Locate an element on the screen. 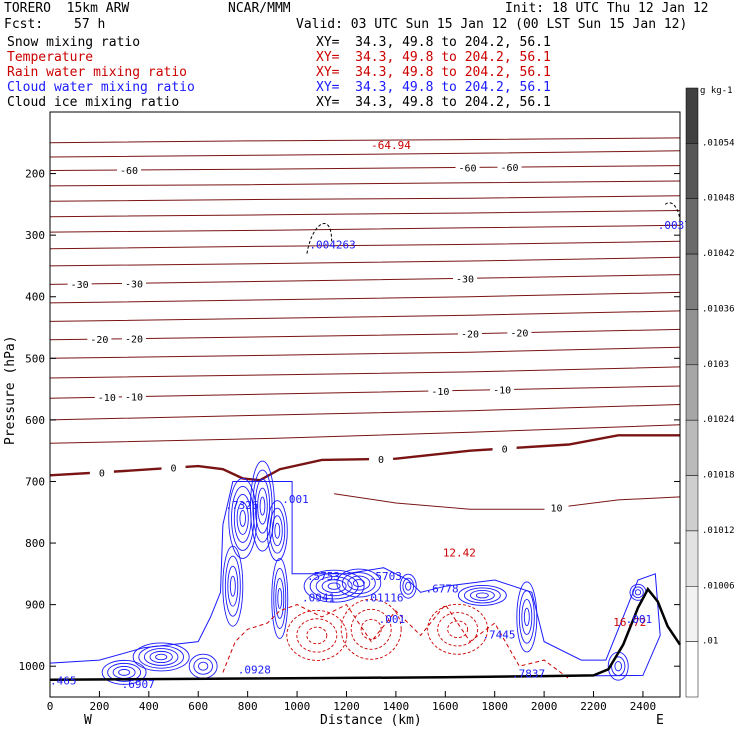 The height and width of the screenshot is (740, 740). model-title: TORERO 15km ARW is located at coordinates (67, 8).